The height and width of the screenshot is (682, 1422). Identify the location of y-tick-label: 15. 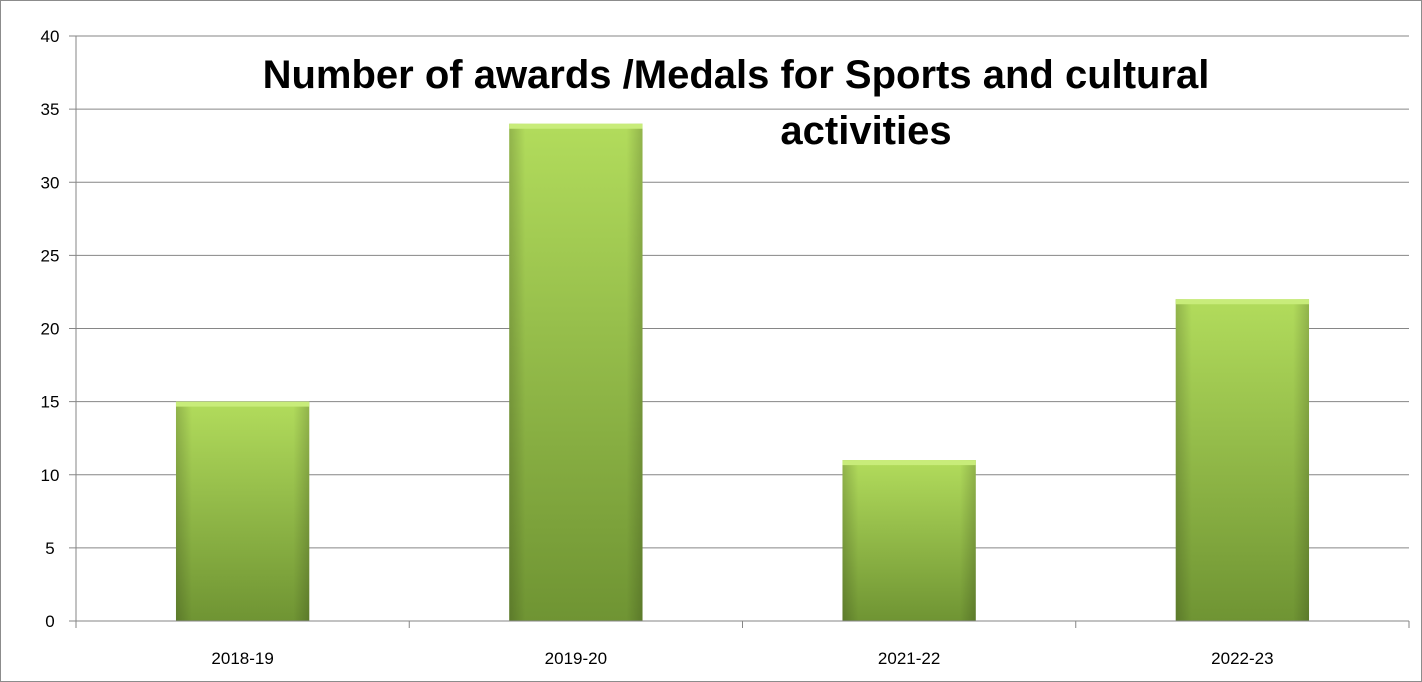
(50, 402).